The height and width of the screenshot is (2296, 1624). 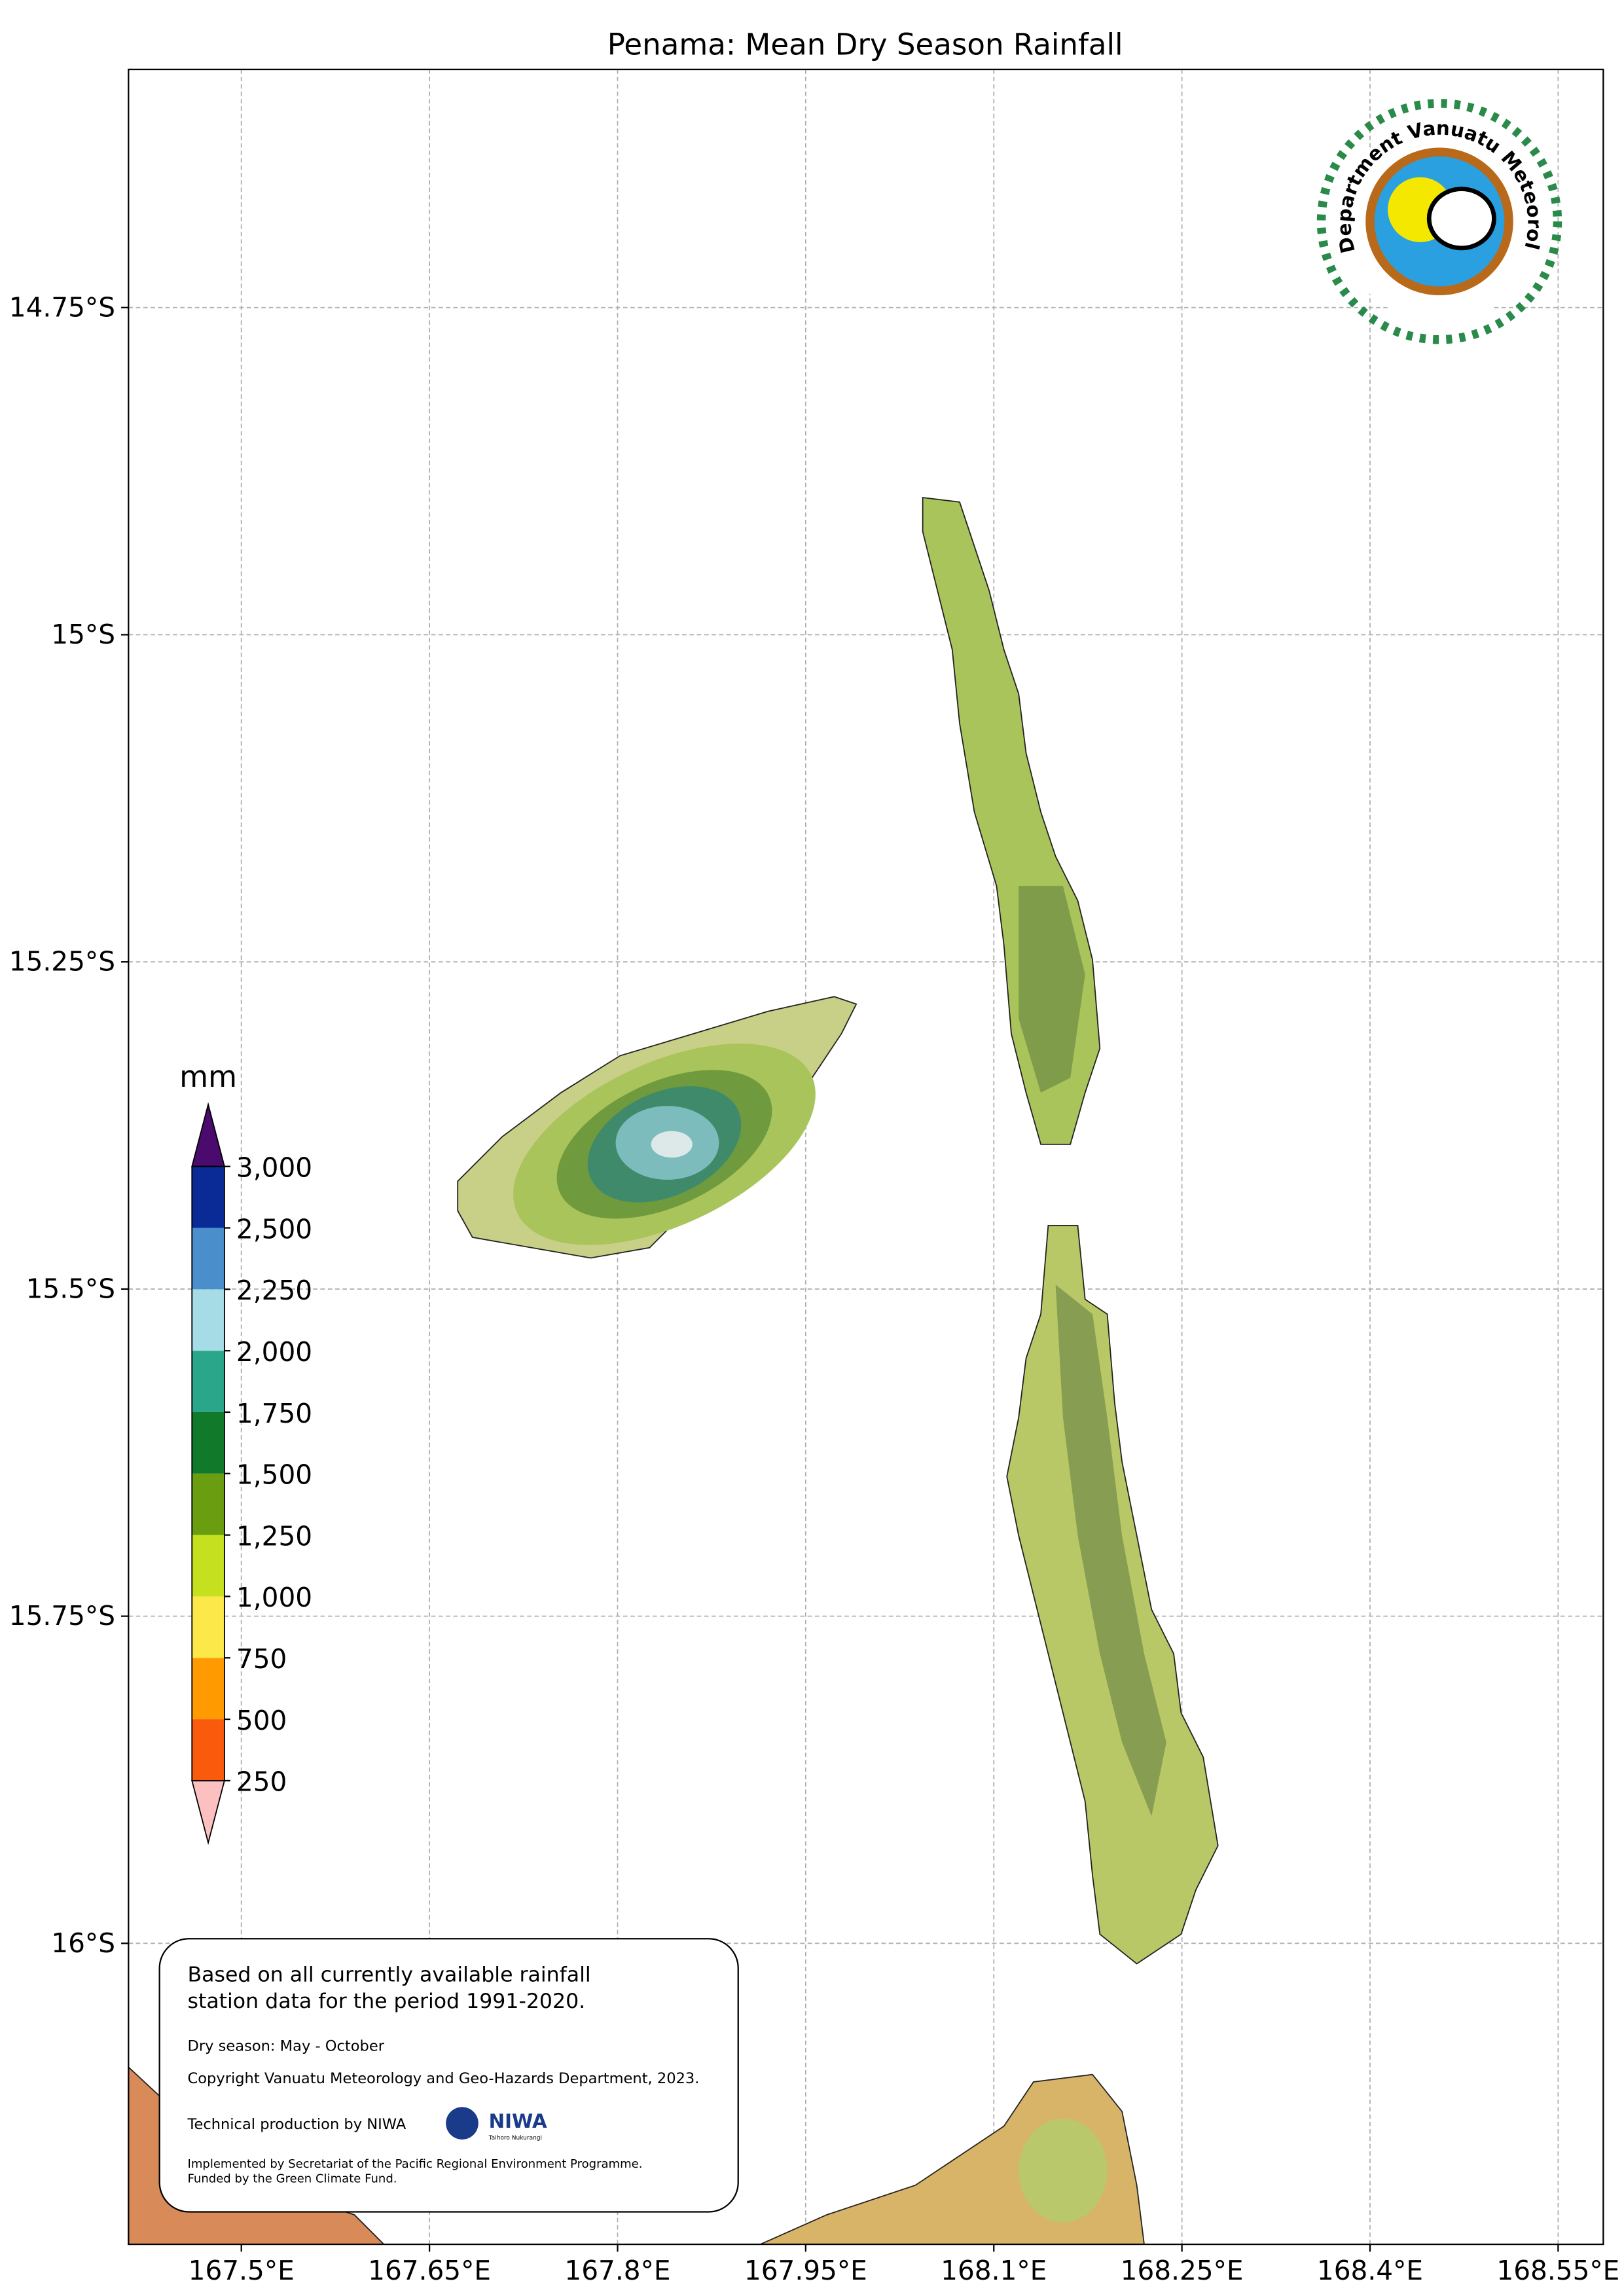 What do you see at coordinates (1063, 2171) in the screenshot?
I see `ambrym-upland` at bounding box center [1063, 2171].